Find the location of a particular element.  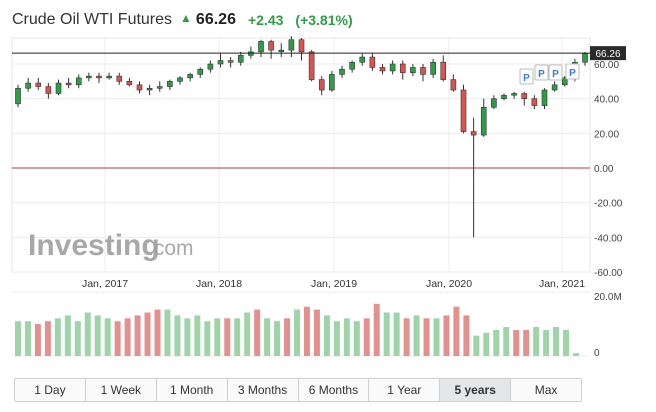

last-price-tag-label: 66.26 is located at coordinates (607, 54).